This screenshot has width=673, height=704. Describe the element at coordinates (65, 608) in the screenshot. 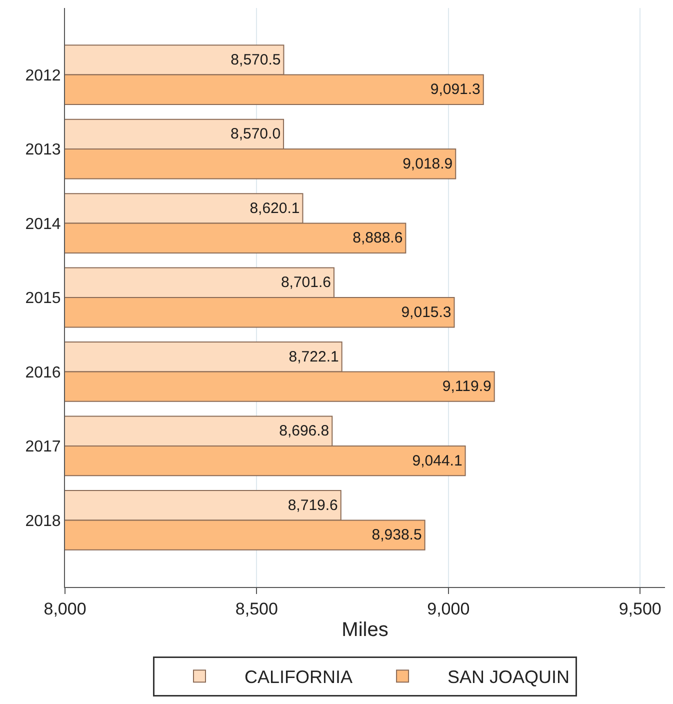

I see `x-tick-label: 8,000` at that location.